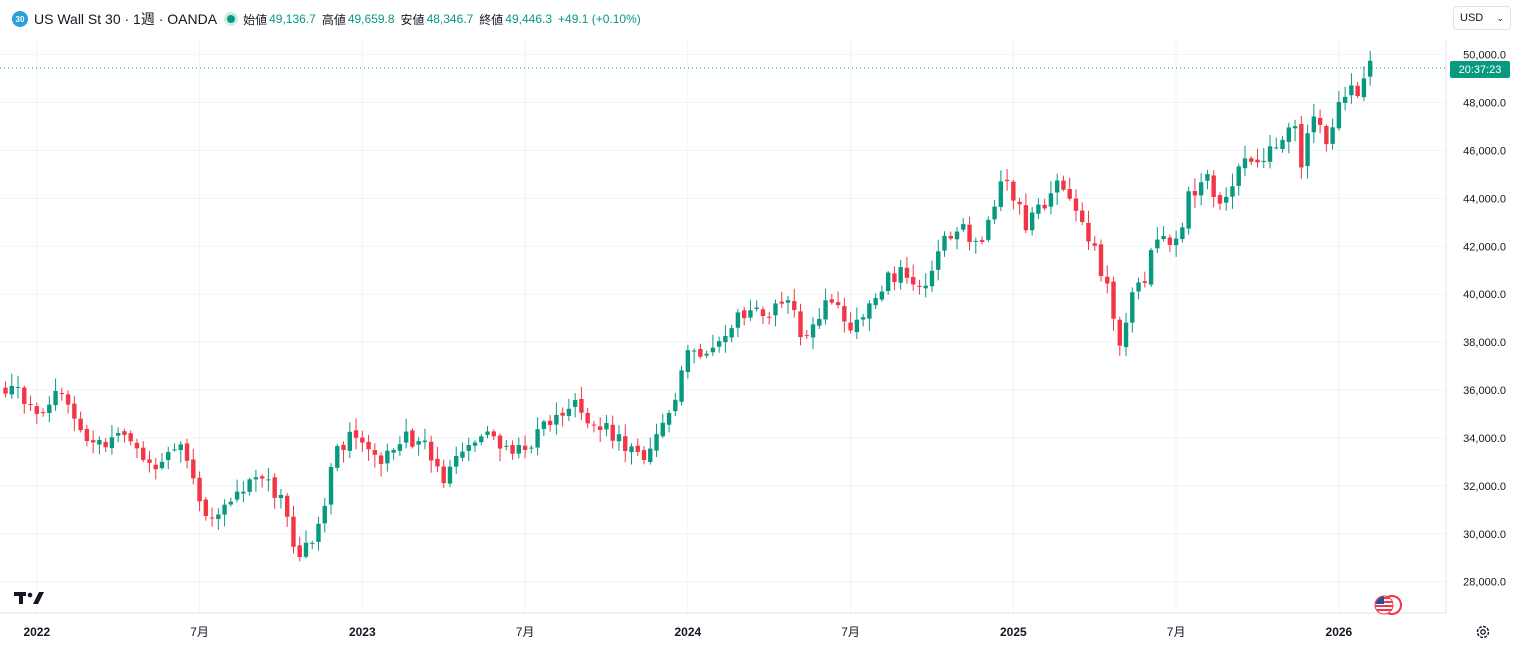 The width and height of the screenshot is (1522, 653). What do you see at coordinates (1484, 343) in the screenshot?
I see `price-tick-label: 38,000.0` at bounding box center [1484, 343].